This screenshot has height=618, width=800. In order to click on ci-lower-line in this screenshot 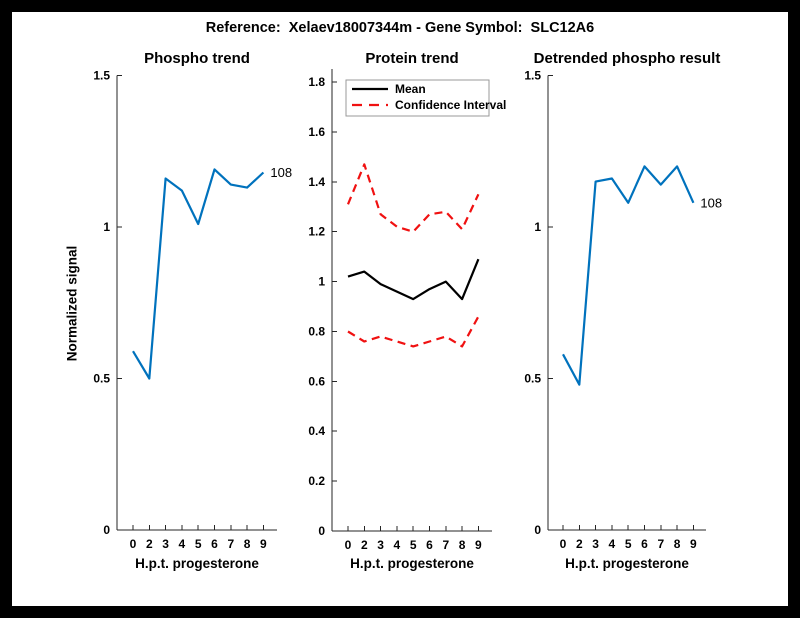, I will do `click(413, 331)`.